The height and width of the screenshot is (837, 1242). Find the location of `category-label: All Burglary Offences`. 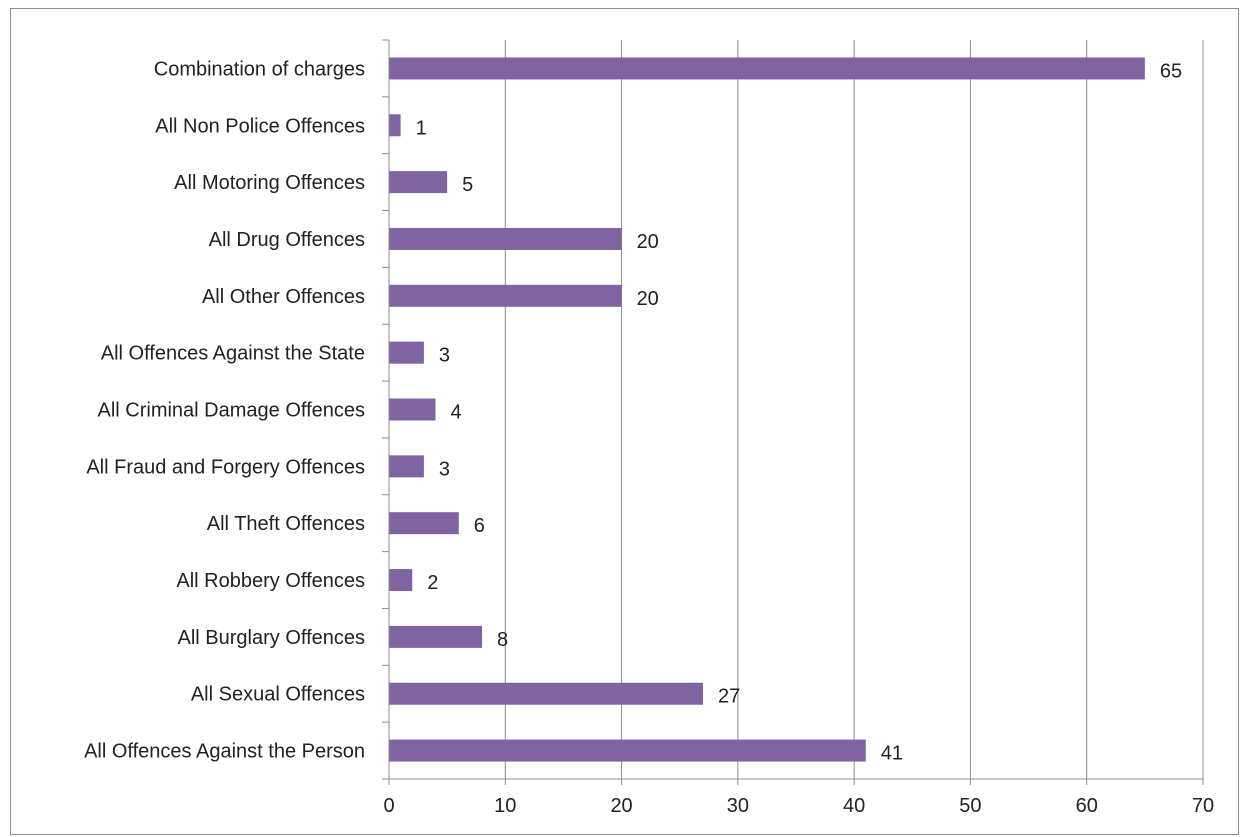

category-label: All Burglary Offences is located at coordinates (272, 638).